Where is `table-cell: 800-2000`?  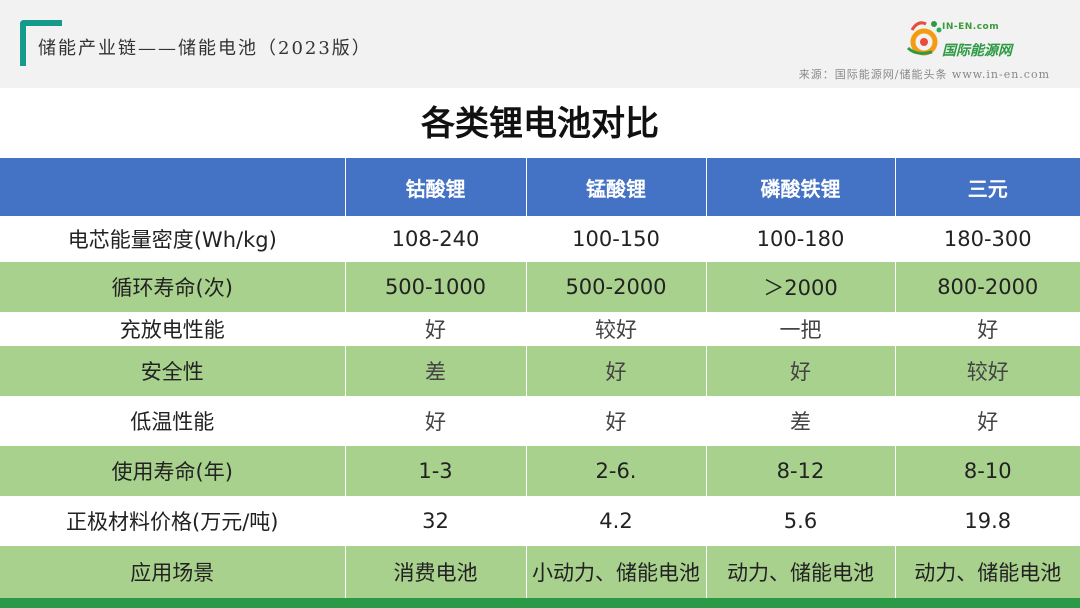 table-cell: 800-2000 is located at coordinates (988, 287).